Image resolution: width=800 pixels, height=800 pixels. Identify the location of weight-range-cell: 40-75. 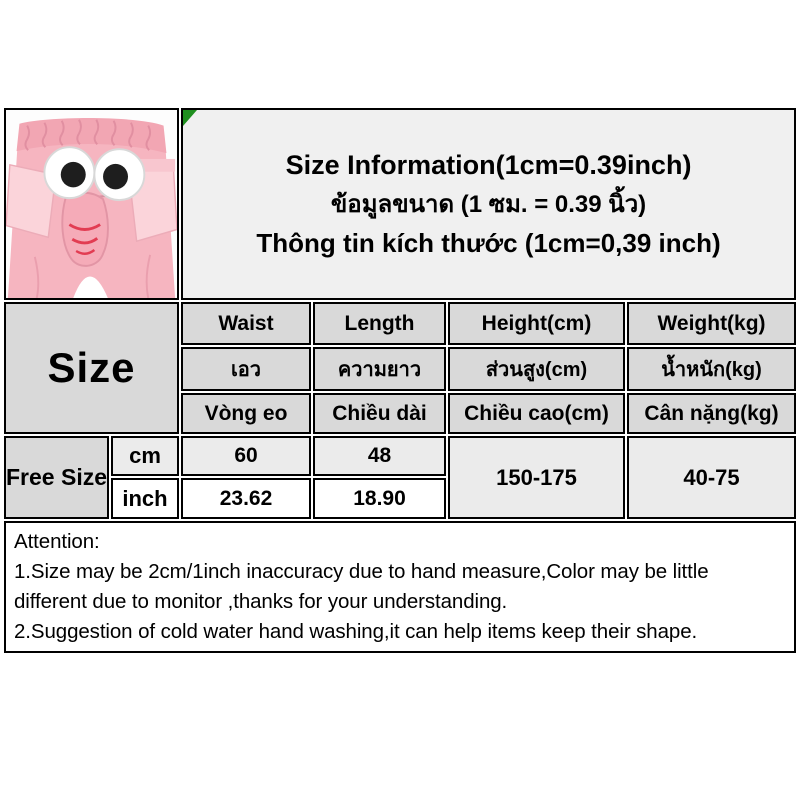
(712, 477).